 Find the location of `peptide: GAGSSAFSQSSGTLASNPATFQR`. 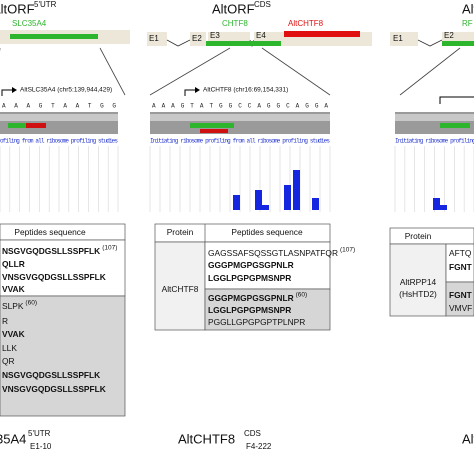

peptide: GAGSSAFSQSSGTLASNPATFQR is located at coordinates (273, 253).